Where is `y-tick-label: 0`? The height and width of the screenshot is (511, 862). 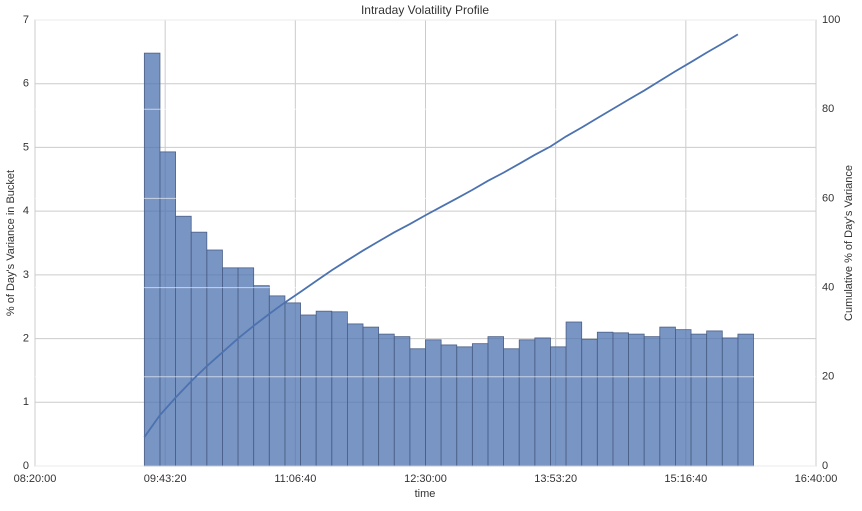
y-tick-label: 0 is located at coordinates (26, 466).